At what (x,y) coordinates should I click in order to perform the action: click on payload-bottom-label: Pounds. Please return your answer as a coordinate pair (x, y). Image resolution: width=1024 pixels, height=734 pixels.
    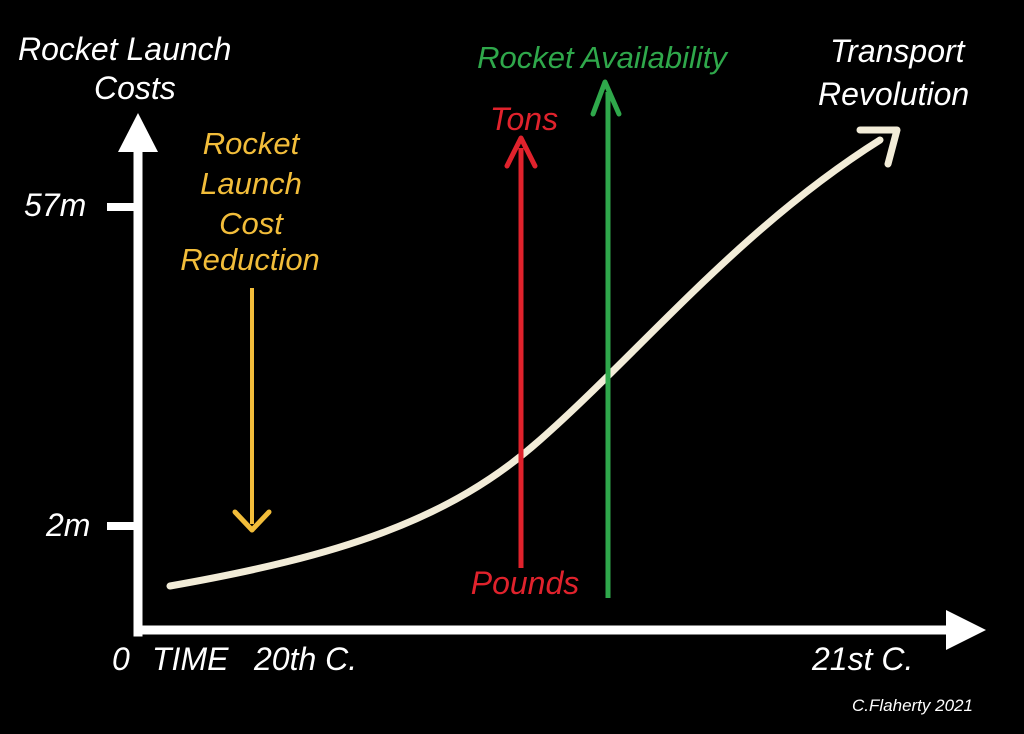
    Looking at the image, I should click on (525, 583).